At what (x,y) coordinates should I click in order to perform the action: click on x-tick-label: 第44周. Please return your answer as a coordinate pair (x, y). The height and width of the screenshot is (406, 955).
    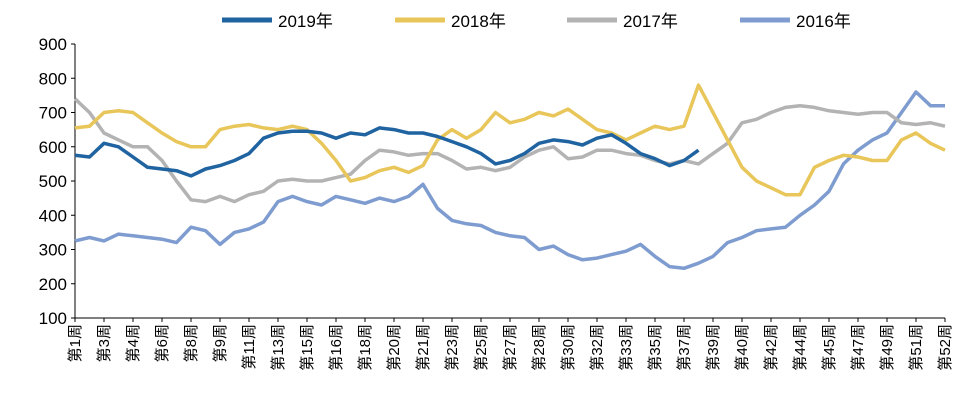
    Looking at the image, I should click on (800, 347).